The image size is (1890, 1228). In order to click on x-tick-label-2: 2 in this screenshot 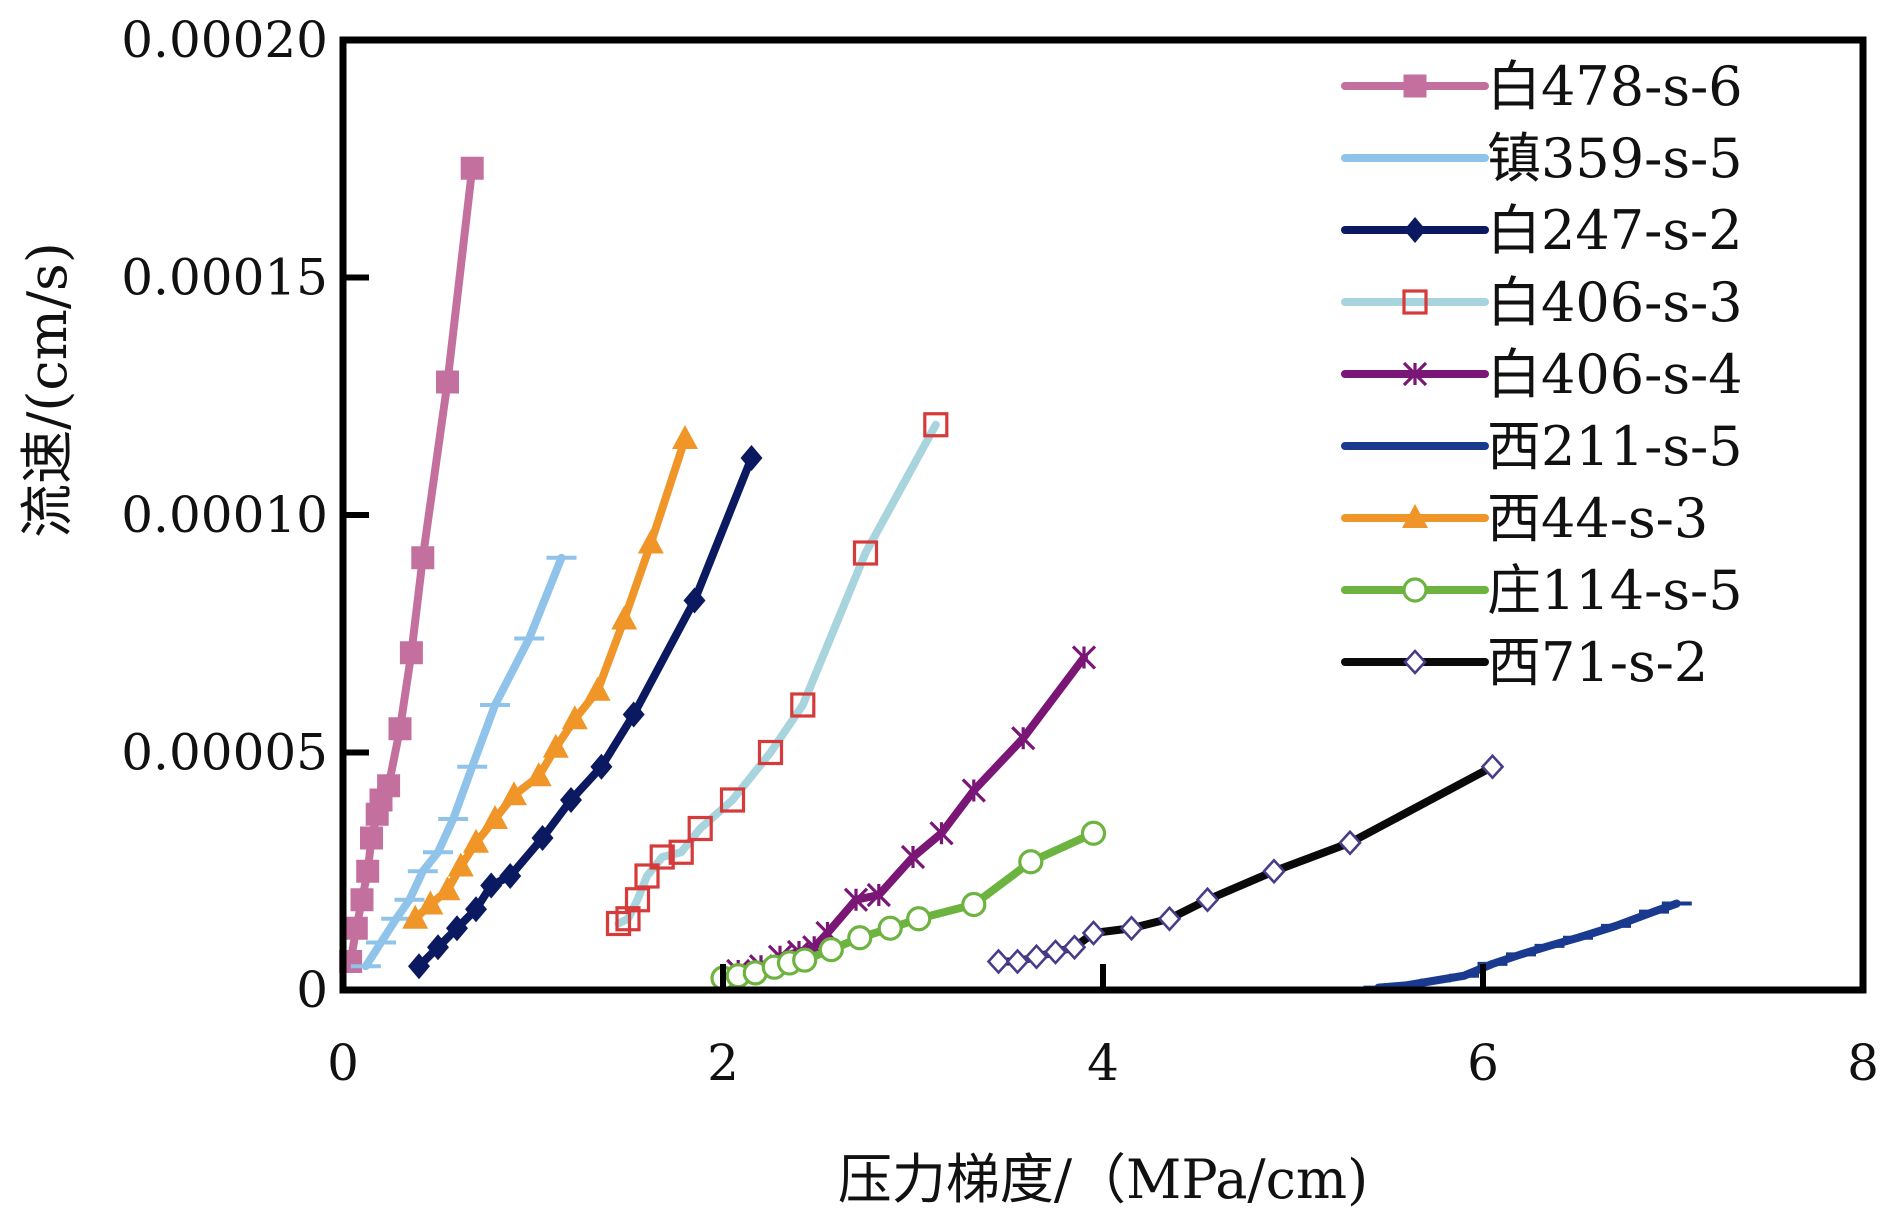, I will do `click(723, 1063)`.